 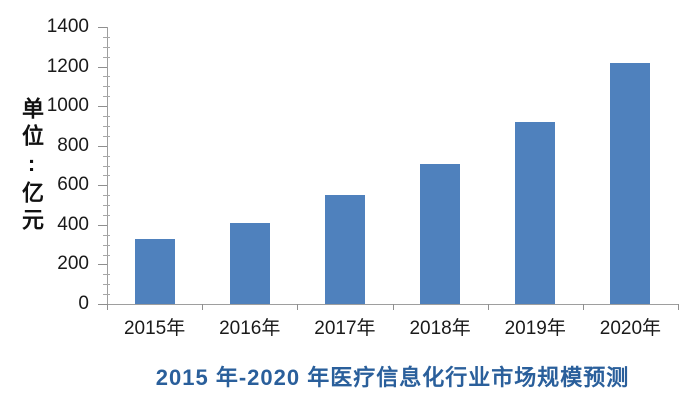 What do you see at coordinates (392, 377) in the screenshot?
I see `chart-title: 2015 年-2020 年医疗信息化行业市场规模预测` at bounding box center [392, 377].